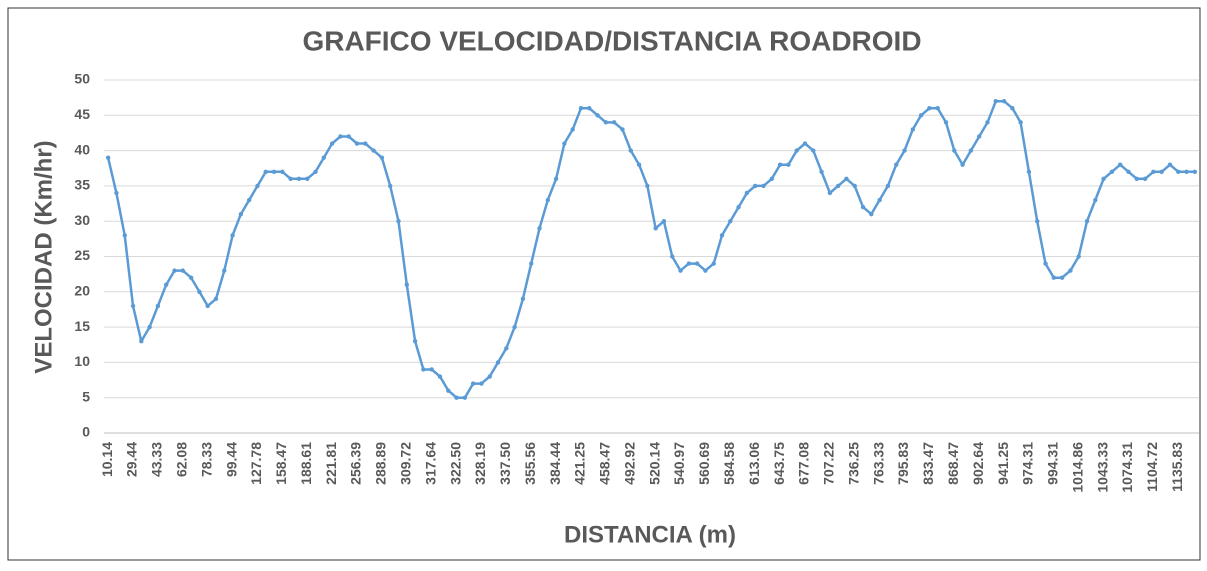  What do you see at coordinates (331, 463) in the screenshot?
I see `x-tick-label: 221.81` at bounding box center [331, 463].